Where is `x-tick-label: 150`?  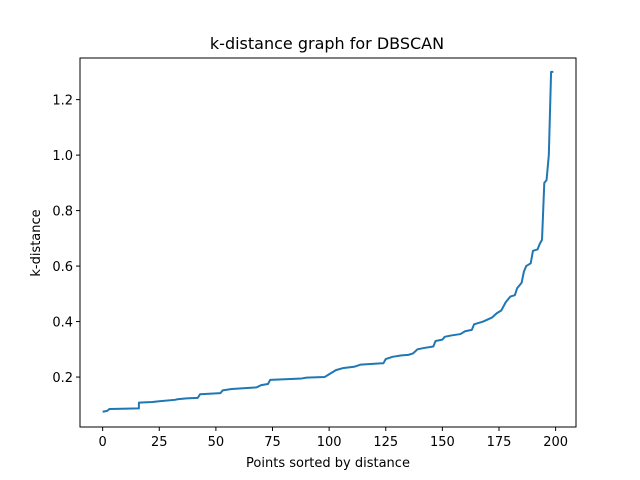
x-tick-label: 150 is located at coordinates (442, 442).